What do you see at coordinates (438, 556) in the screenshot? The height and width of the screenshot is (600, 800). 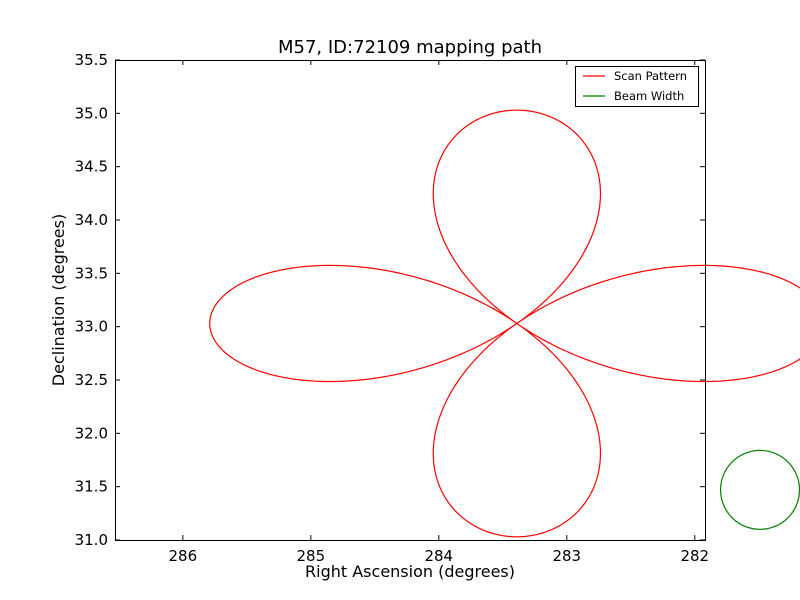 I see `x-tick-label: 284` at bounding box center [438, 556].